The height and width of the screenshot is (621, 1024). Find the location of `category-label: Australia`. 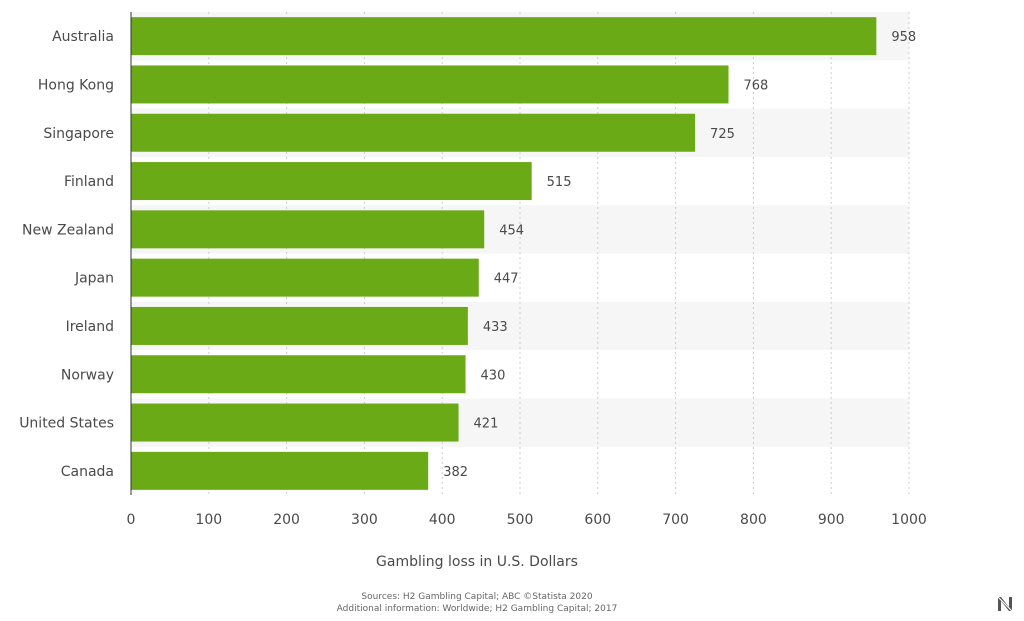

category-label: Australia is located at coordinates (83, 37).